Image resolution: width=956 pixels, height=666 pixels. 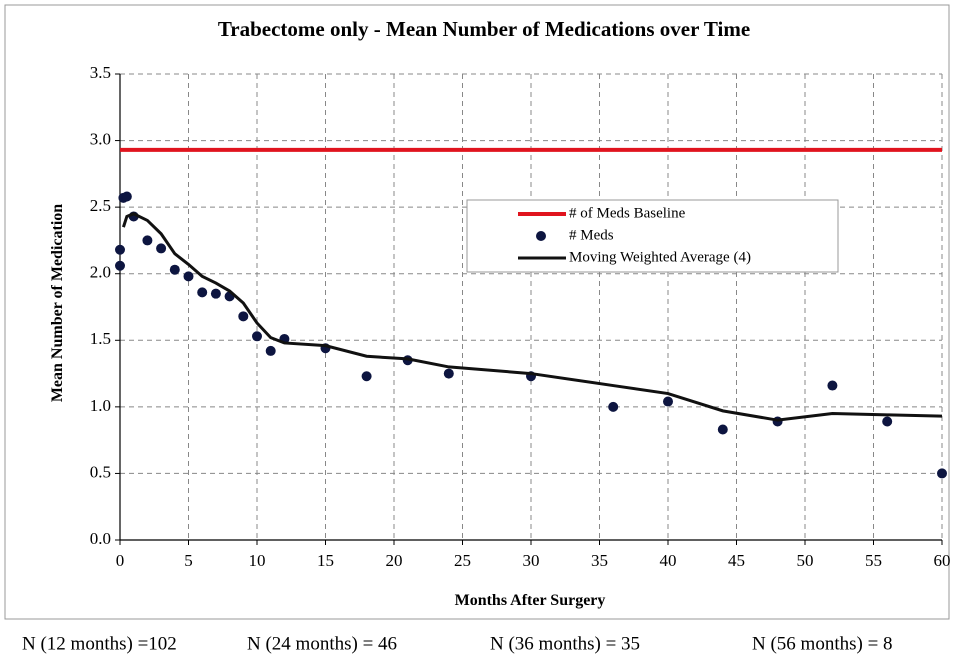 What do you see at coordinates (530, 600) in the screenshot?
I see `x-axis-label: Months After Surgery` at bounding box center [530, 600].